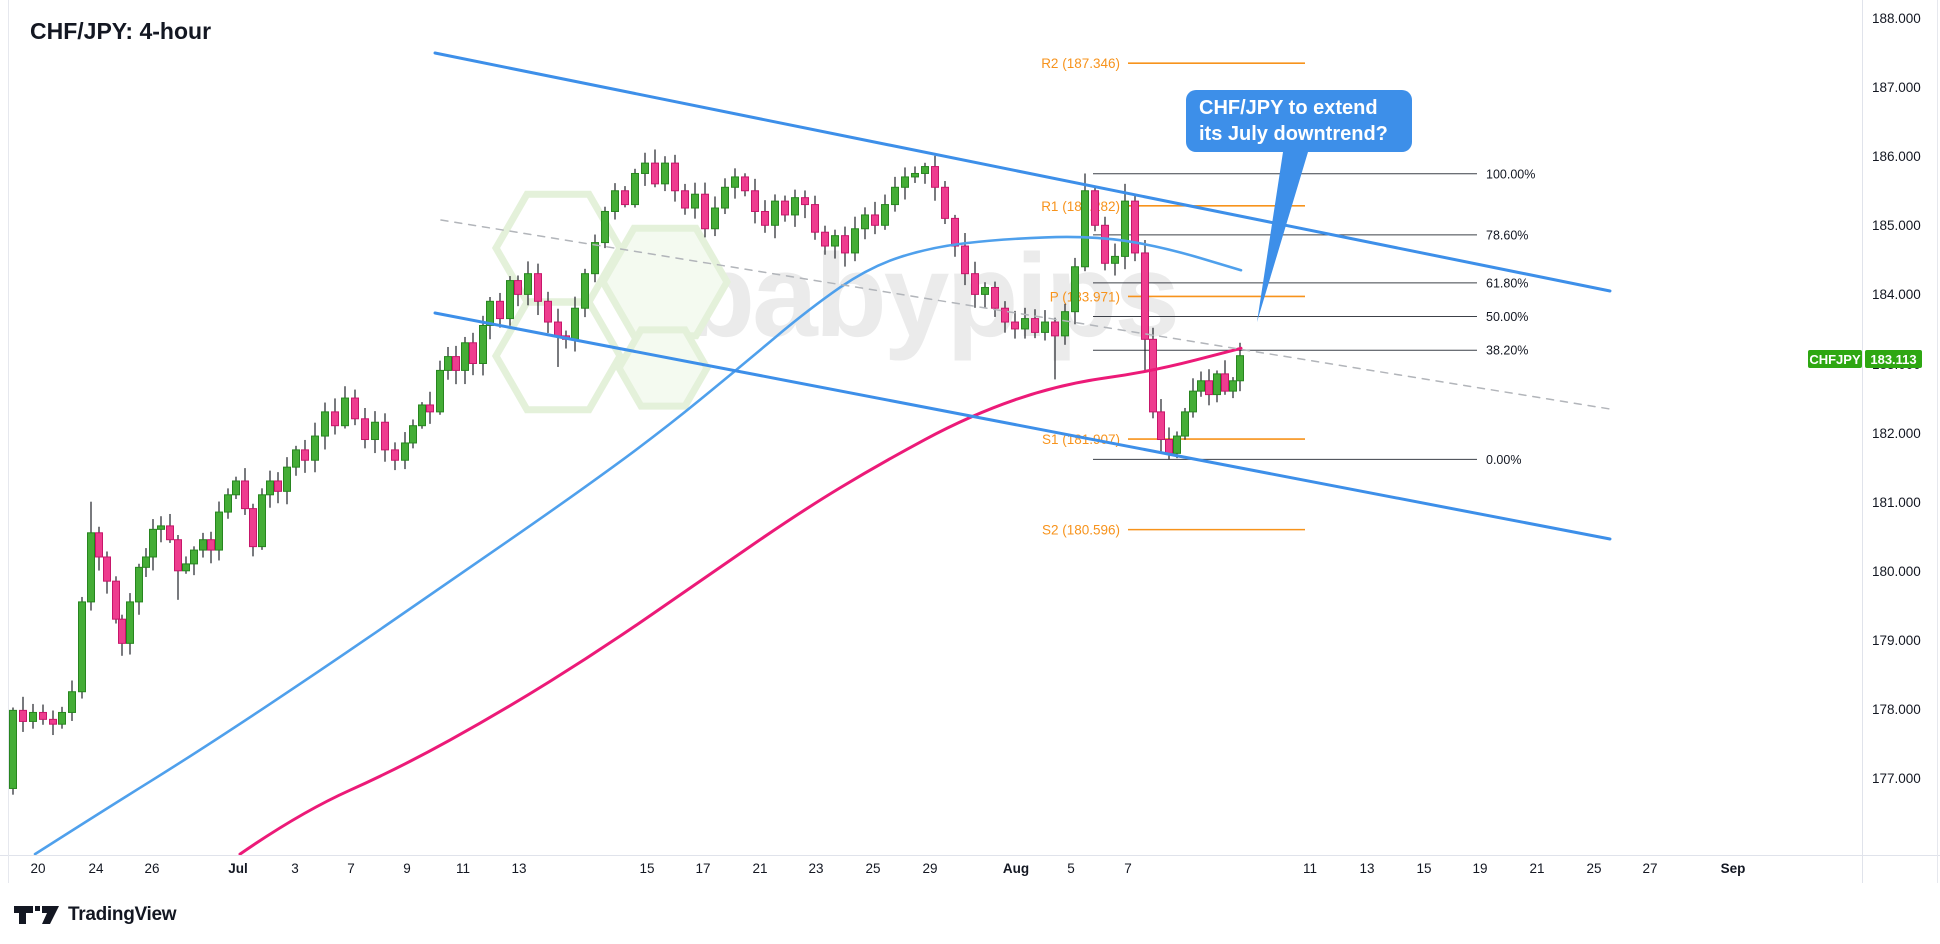  What do you see at coordinates (36, 915) in the screenshot?
I see `tradingview-logo-icon` at bounding box center [36, 915].